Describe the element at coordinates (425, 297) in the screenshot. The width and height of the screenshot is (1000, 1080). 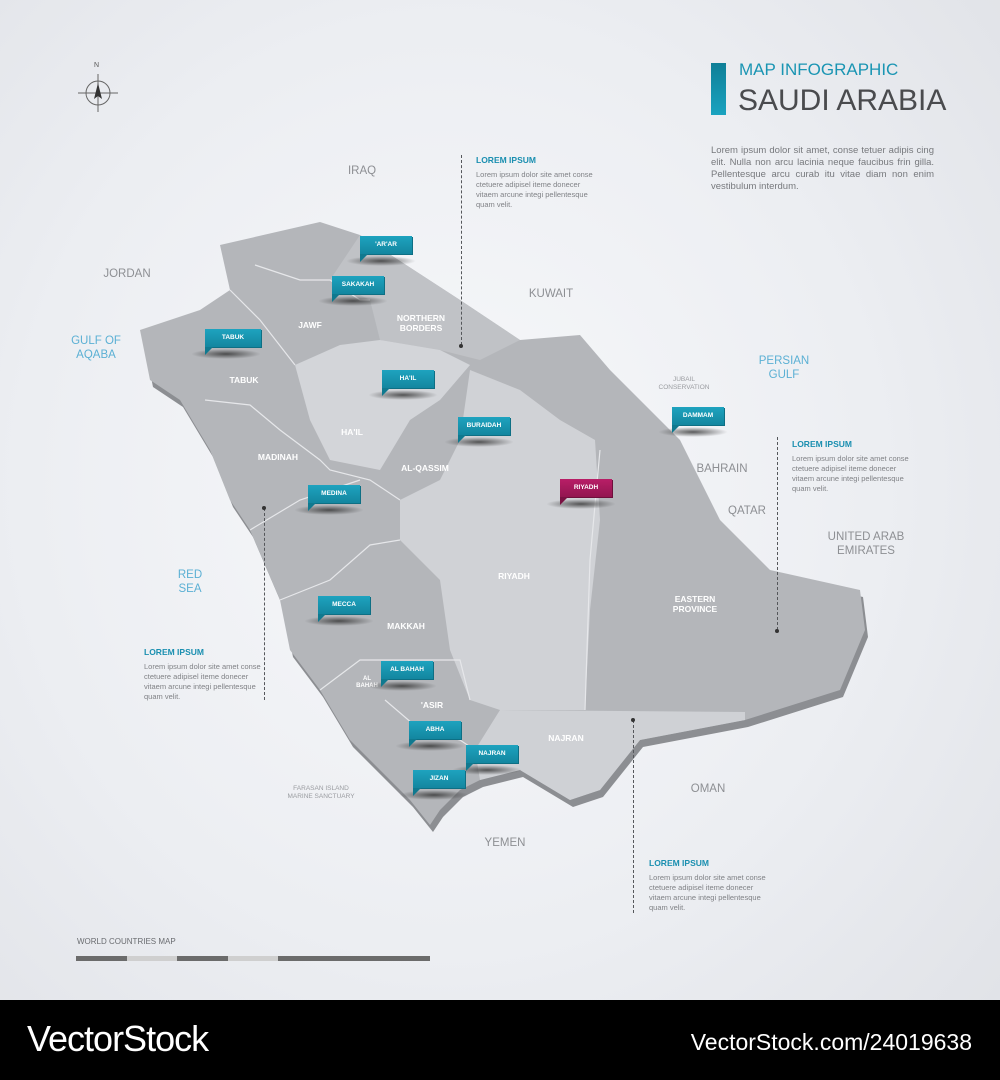
I see `region-northern-borders` at that location.